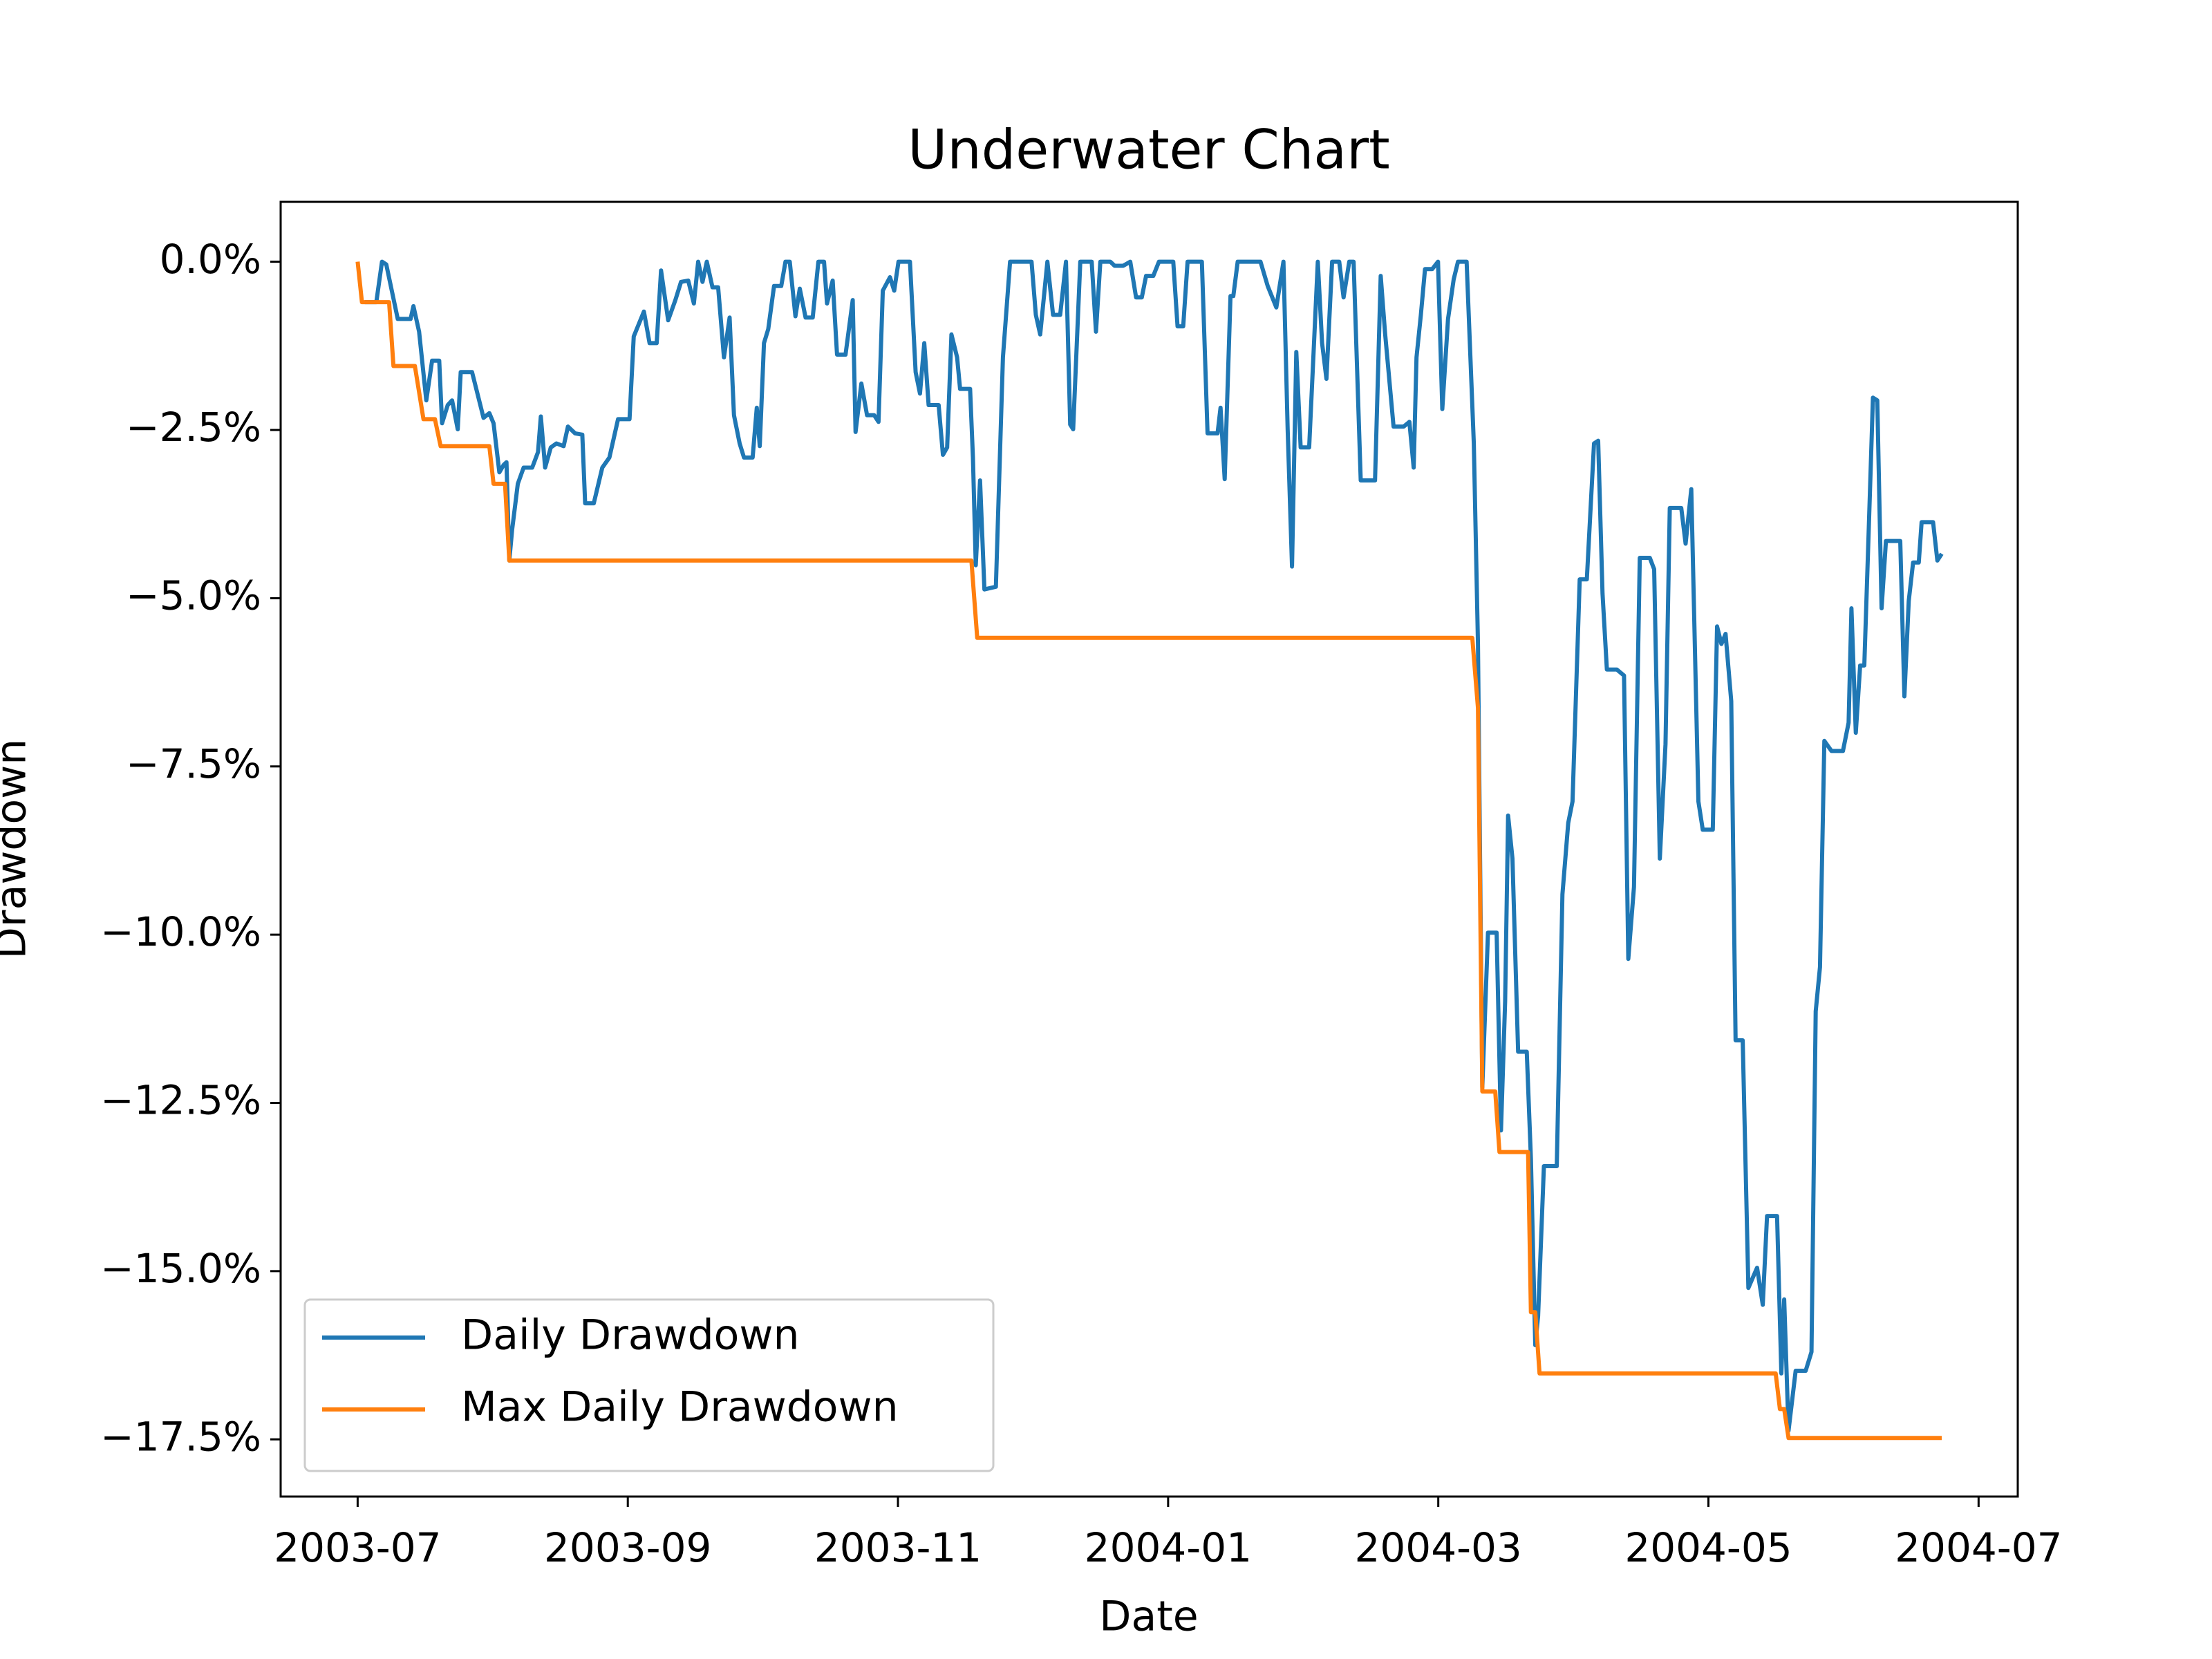  Describe the element at coordinates (194, 595) in the screenshot. I see `y-tick-label: −5.0%` at that location.